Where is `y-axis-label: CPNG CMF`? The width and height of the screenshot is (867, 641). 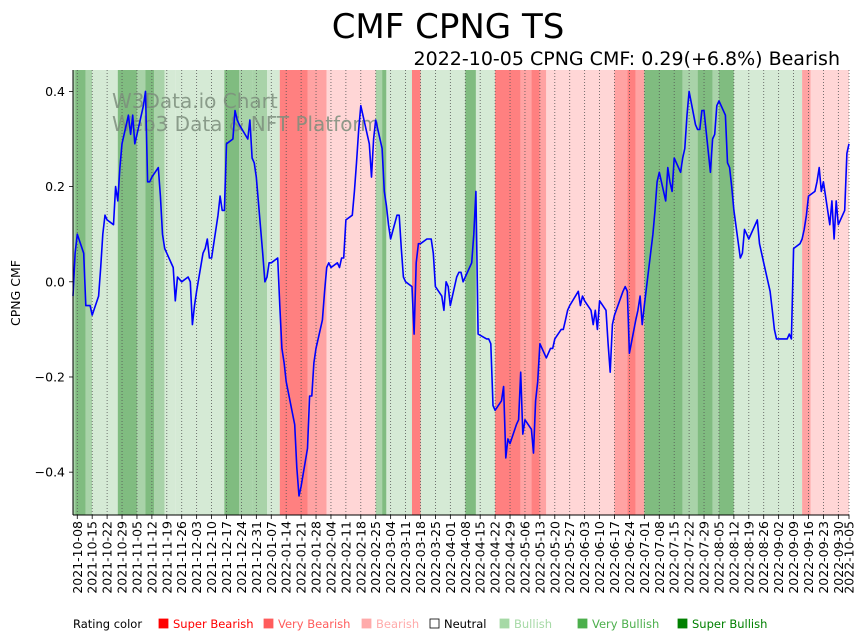 y-axis-label: CPNG CMF is located at coordinates (15, 293).